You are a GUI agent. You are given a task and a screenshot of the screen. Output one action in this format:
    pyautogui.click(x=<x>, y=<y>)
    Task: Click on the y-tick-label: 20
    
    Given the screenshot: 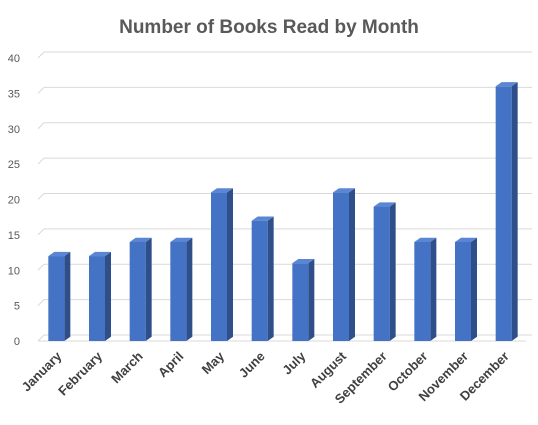 What is the action you would take?
    pyautogui.click(x=14, y=201)
    